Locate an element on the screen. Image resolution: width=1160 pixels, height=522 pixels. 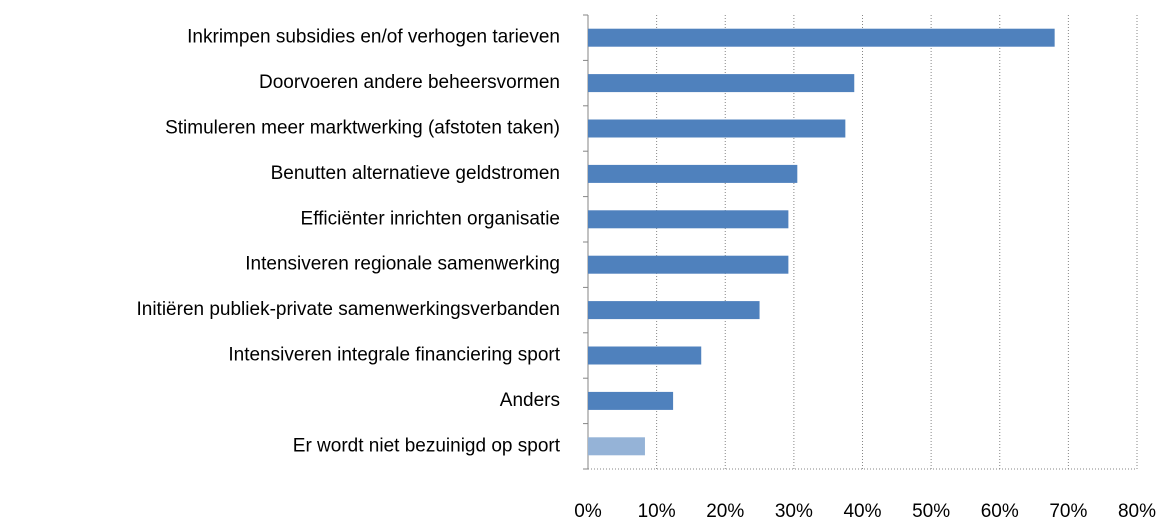
y-tick-label: Intensiveren regionale samenwerking is located at coordinates (402, 264).